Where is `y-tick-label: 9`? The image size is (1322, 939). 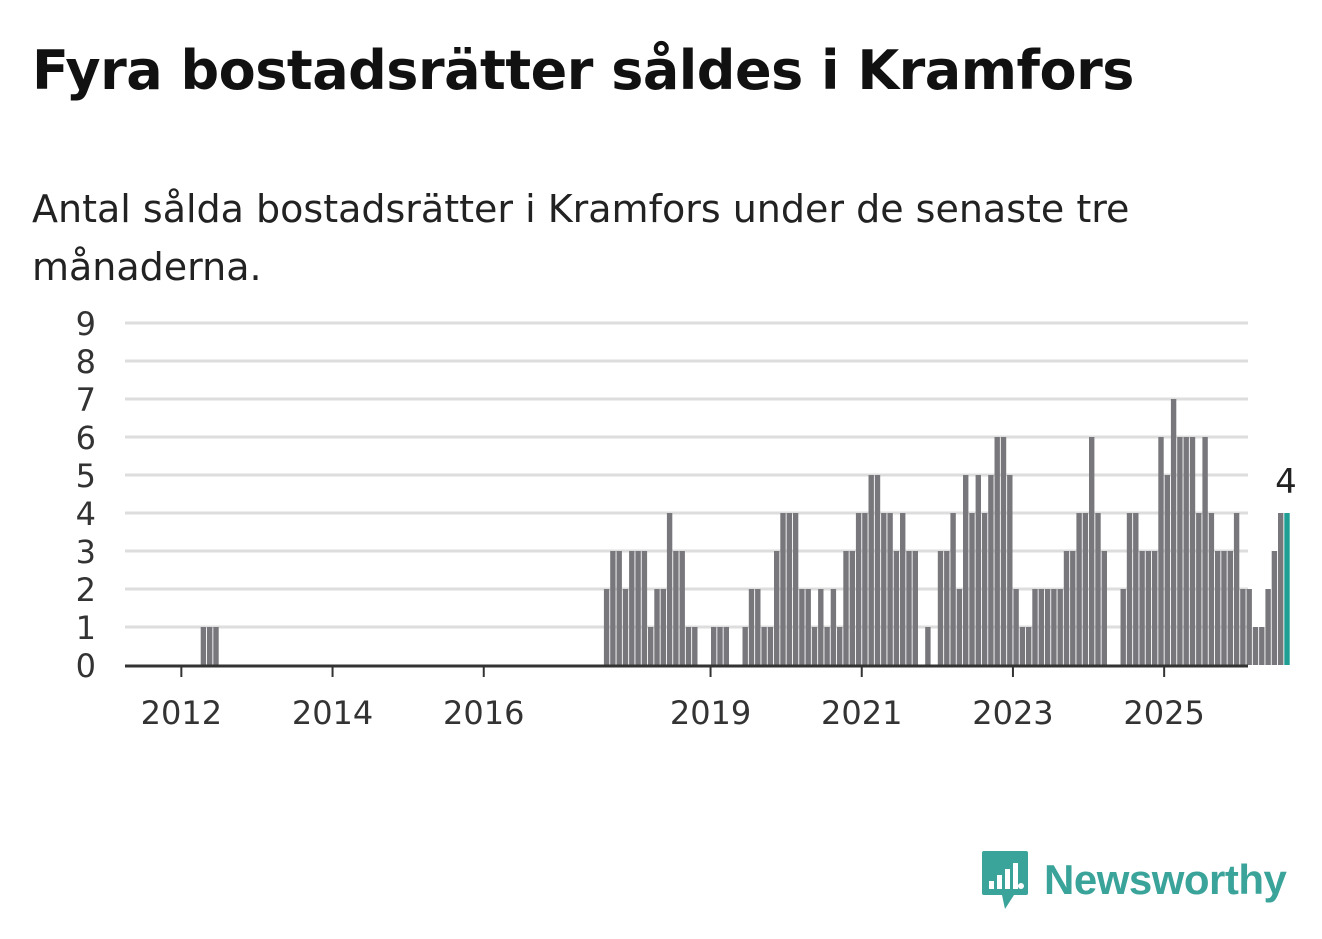 y-tick-label: 9 is located at coordinates (86, 324).